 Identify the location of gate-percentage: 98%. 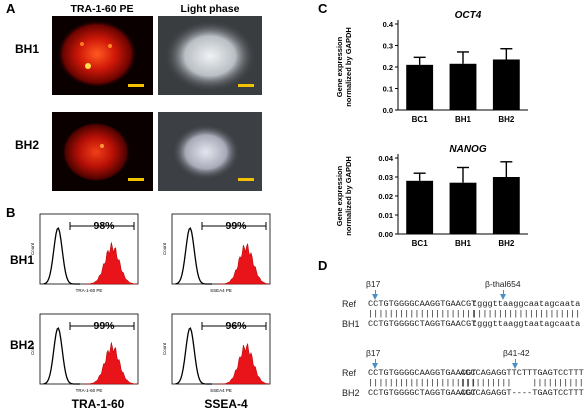
(104, 226).